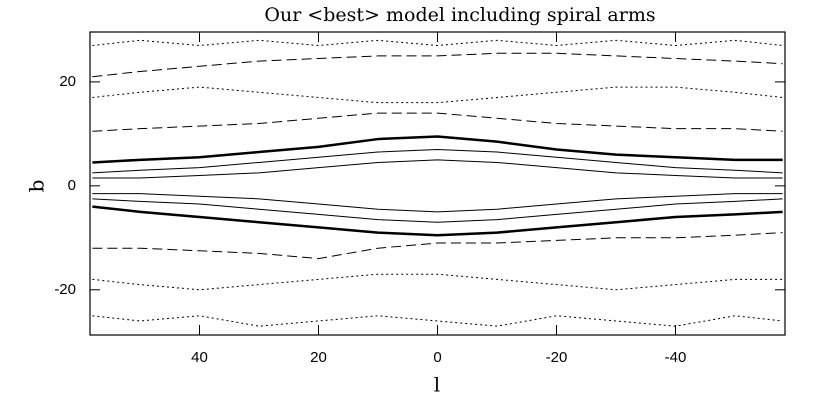 This screenshot has height=415, width=830. I want to click on y-tick-label: -20, so click(65, 289).